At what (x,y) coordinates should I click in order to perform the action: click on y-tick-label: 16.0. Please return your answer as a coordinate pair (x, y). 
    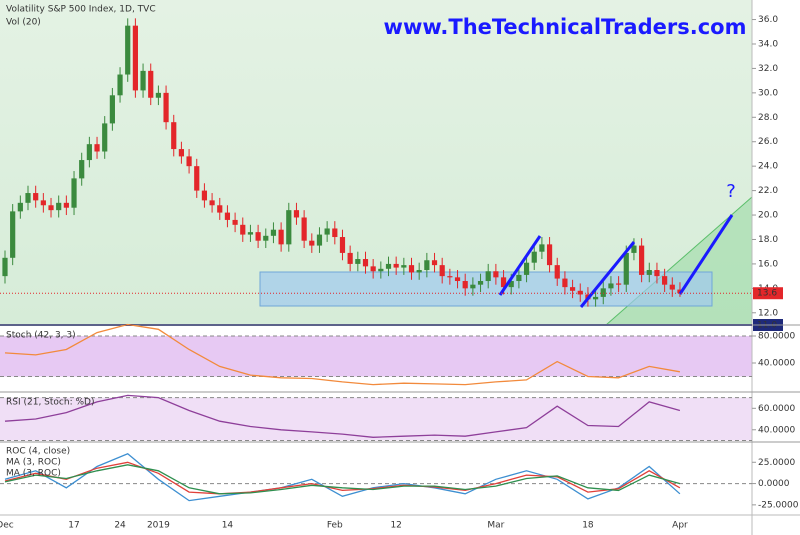
    Looking at the image, I should click on (768, 264).